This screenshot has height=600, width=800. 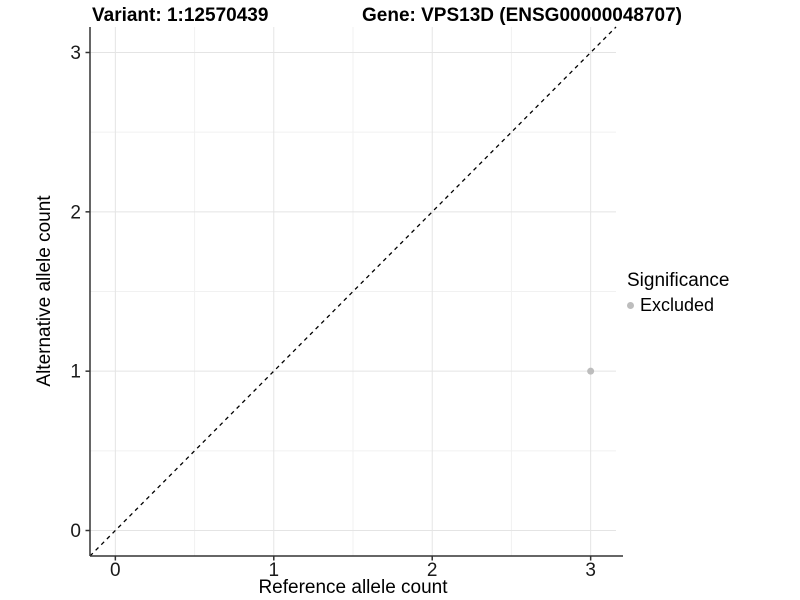 What do you see at coordinates (180, 15) in the screenshot?
I see `plot-title-variant: Variant: 1:12570439` at bounding box center [180, 15].